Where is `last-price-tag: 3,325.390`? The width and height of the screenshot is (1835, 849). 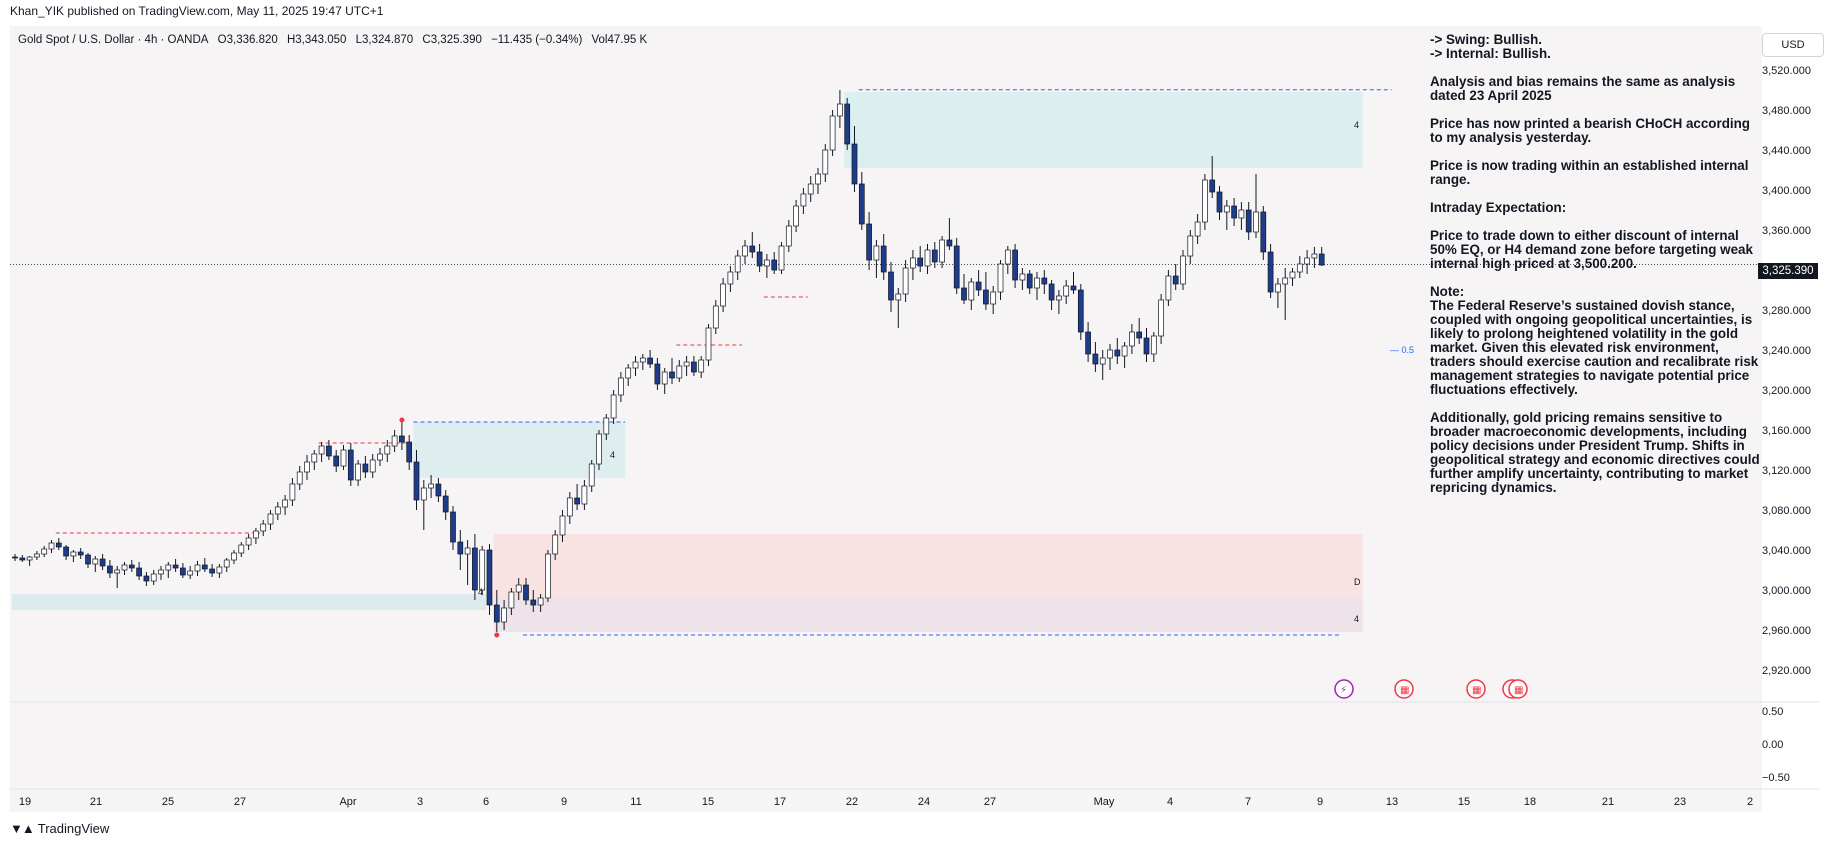
last-price-tag: 3,325.390 is located at coordinates (1788, 271).